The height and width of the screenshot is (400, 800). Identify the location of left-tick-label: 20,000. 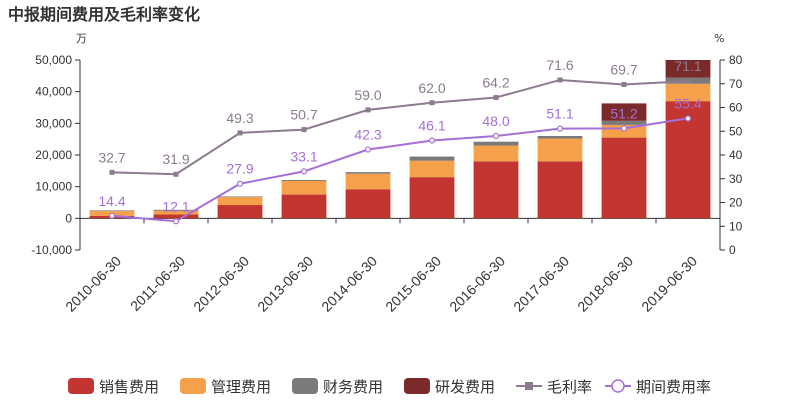
(53, 155).